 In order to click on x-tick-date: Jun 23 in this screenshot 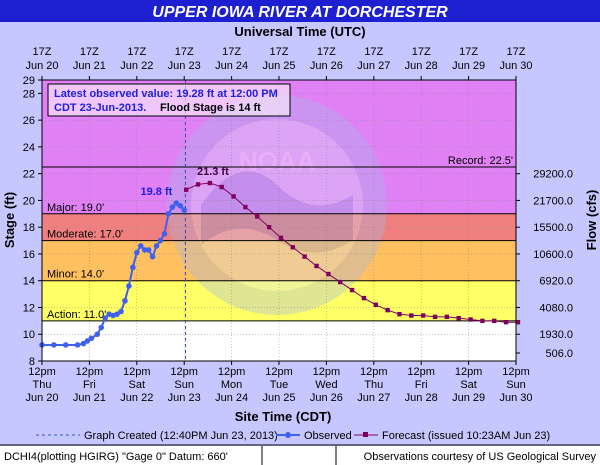, I will do `click(184, 398)`.